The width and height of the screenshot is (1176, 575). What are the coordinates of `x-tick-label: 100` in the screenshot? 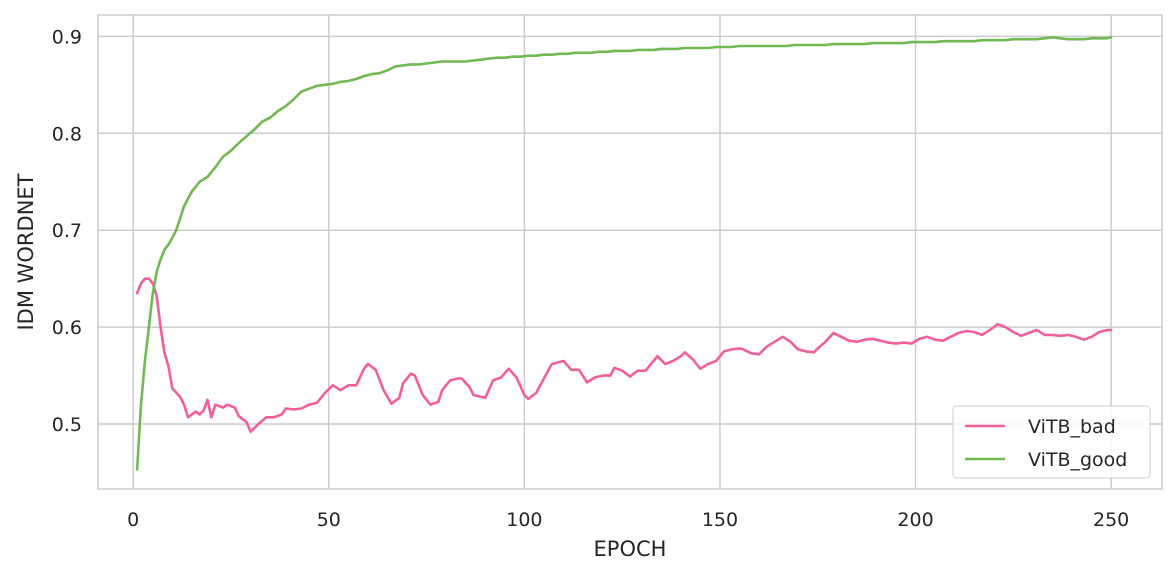 It's located at (524, 520).